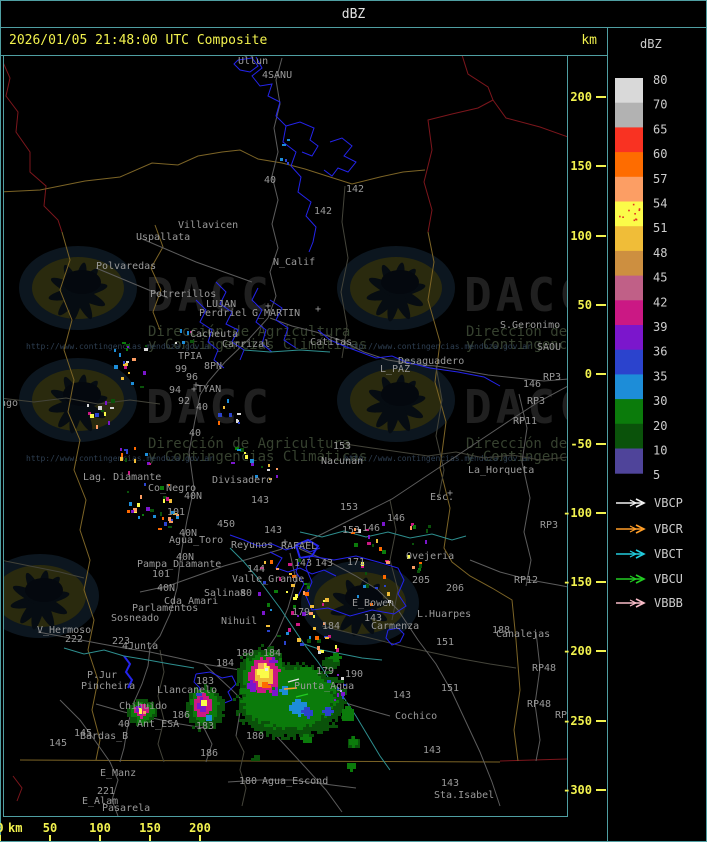 The height and width of the screenshot is (842, 707). What do you see at coordinates (214, 334) in the screenshot?
I see `map-place-label: Cacheuta` at bounding box center [214, 334].